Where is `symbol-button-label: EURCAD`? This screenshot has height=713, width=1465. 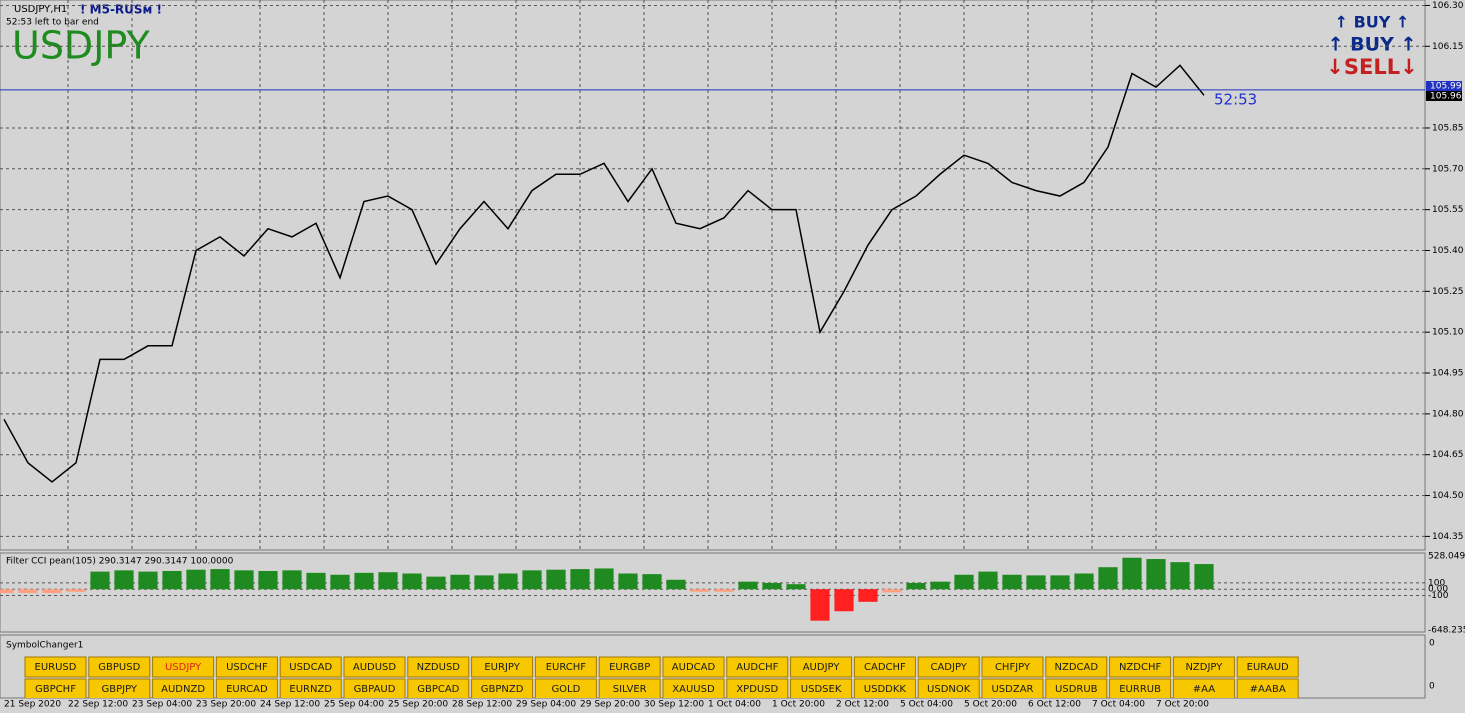
symbol-button-label: EURCAD is located at coordinates (247, 689).